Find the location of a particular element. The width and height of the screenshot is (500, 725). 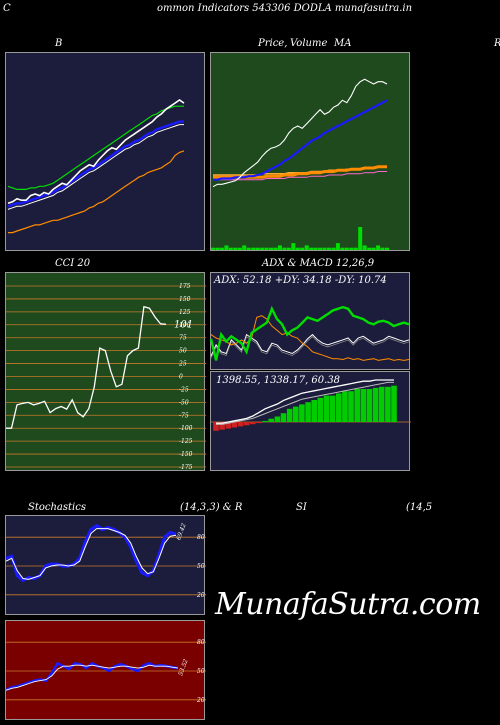

rsi-tick-label: 80 is located at coordinates (201, 642).